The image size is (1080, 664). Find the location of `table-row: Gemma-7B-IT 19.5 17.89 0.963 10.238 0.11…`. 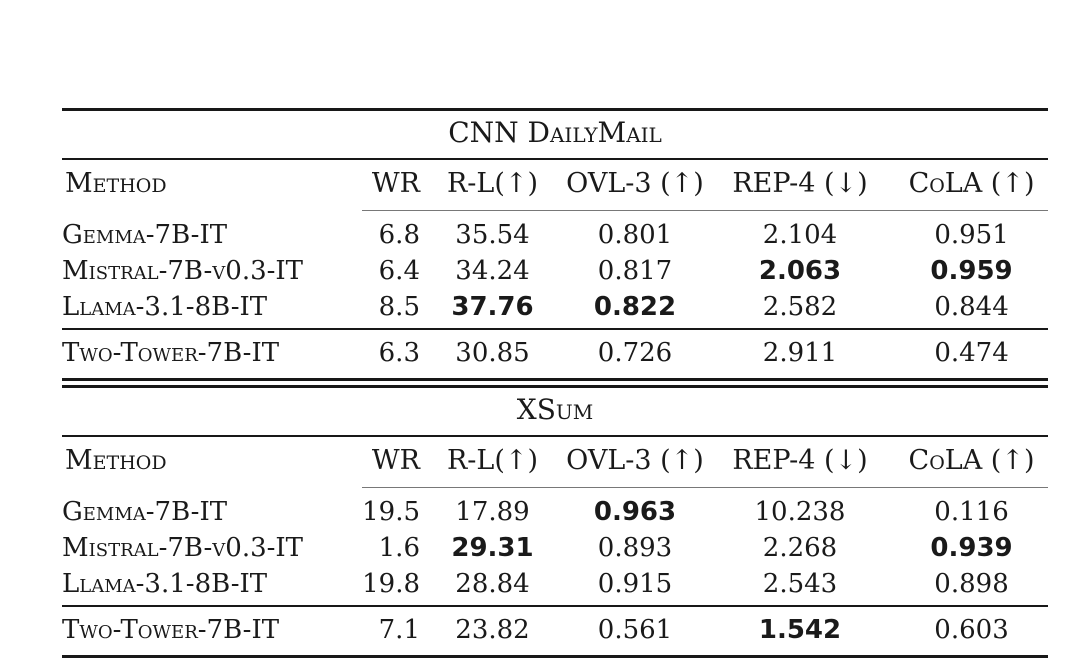

table-row: Gemma-7B-IT 19.5 17.89 0.963 10.238 0.11… is located at coordinates (555, 509).